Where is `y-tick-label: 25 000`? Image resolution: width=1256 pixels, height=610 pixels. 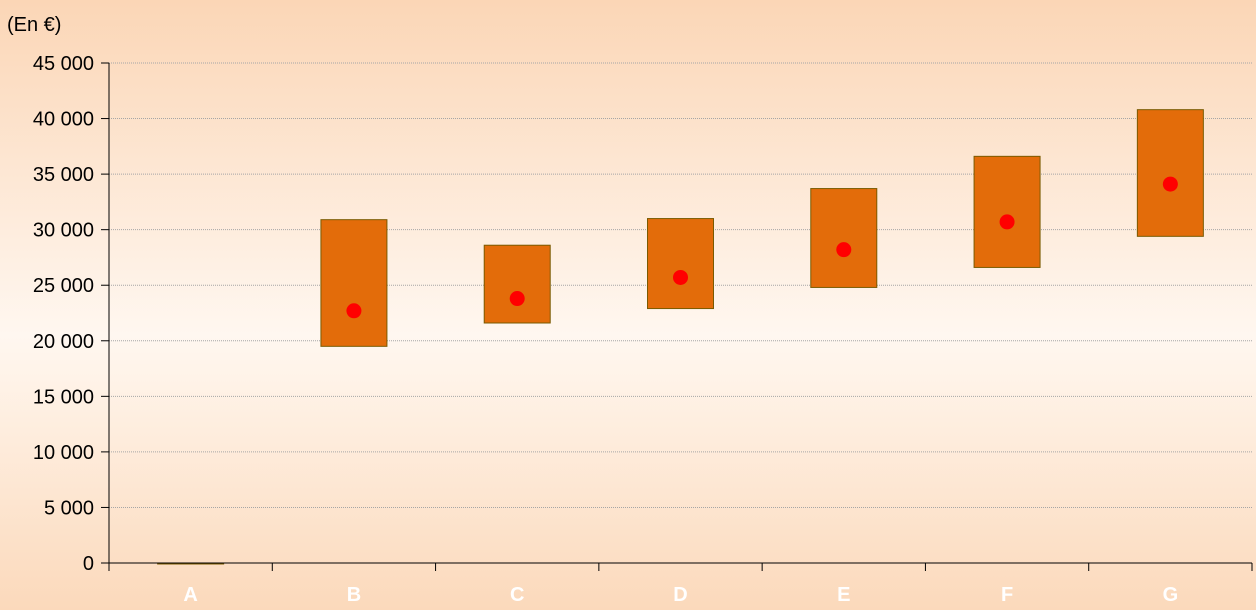 y-tick-label: 25 000 is located at coordinates (63, 286).